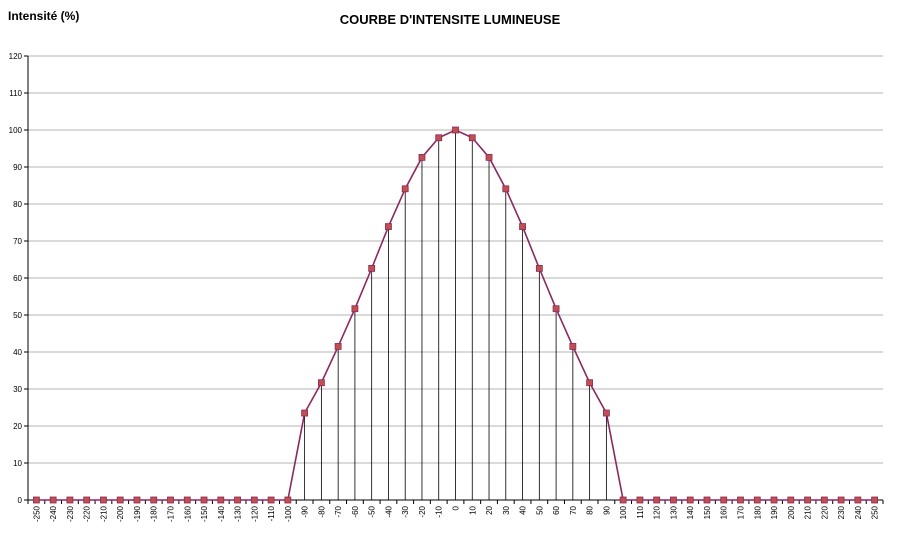 Image resolution: width=900 pixels, height=534 pixels. I want to click on x-tick-label: 30, so click(506, 509).